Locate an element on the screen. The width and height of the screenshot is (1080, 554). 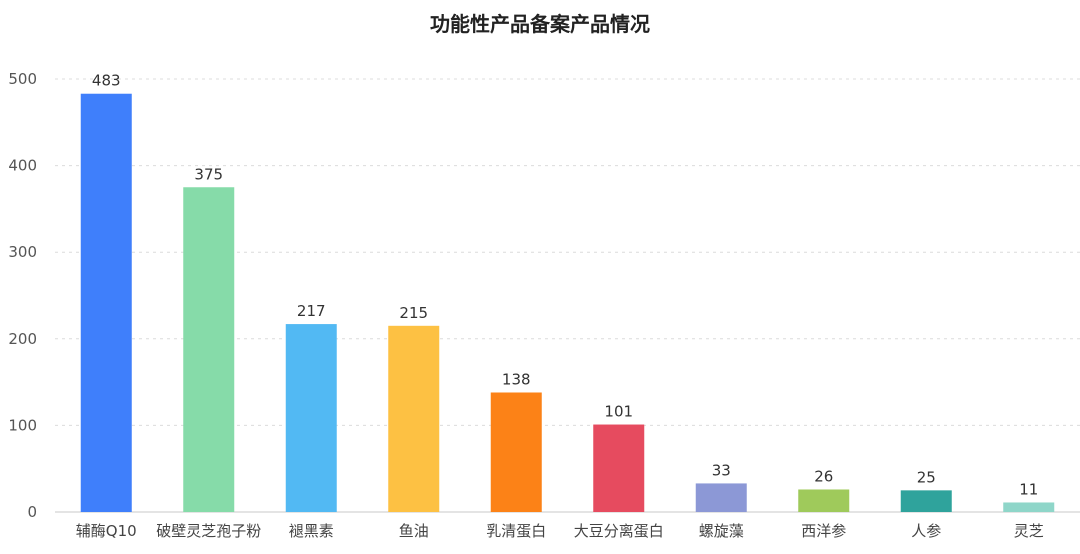
x-tick-label: 灵芝 is located at coordinates (1029, 531).